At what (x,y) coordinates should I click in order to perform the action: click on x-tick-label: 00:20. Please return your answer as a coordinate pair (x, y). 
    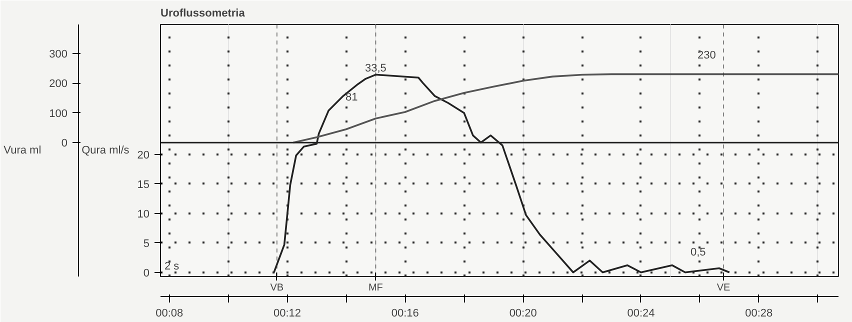
    Looking at the image, I should click on (523, 314).